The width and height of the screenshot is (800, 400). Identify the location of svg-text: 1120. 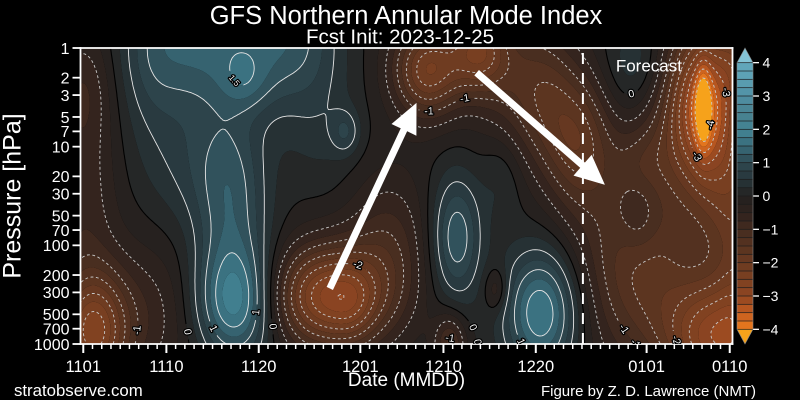
(258, 367).